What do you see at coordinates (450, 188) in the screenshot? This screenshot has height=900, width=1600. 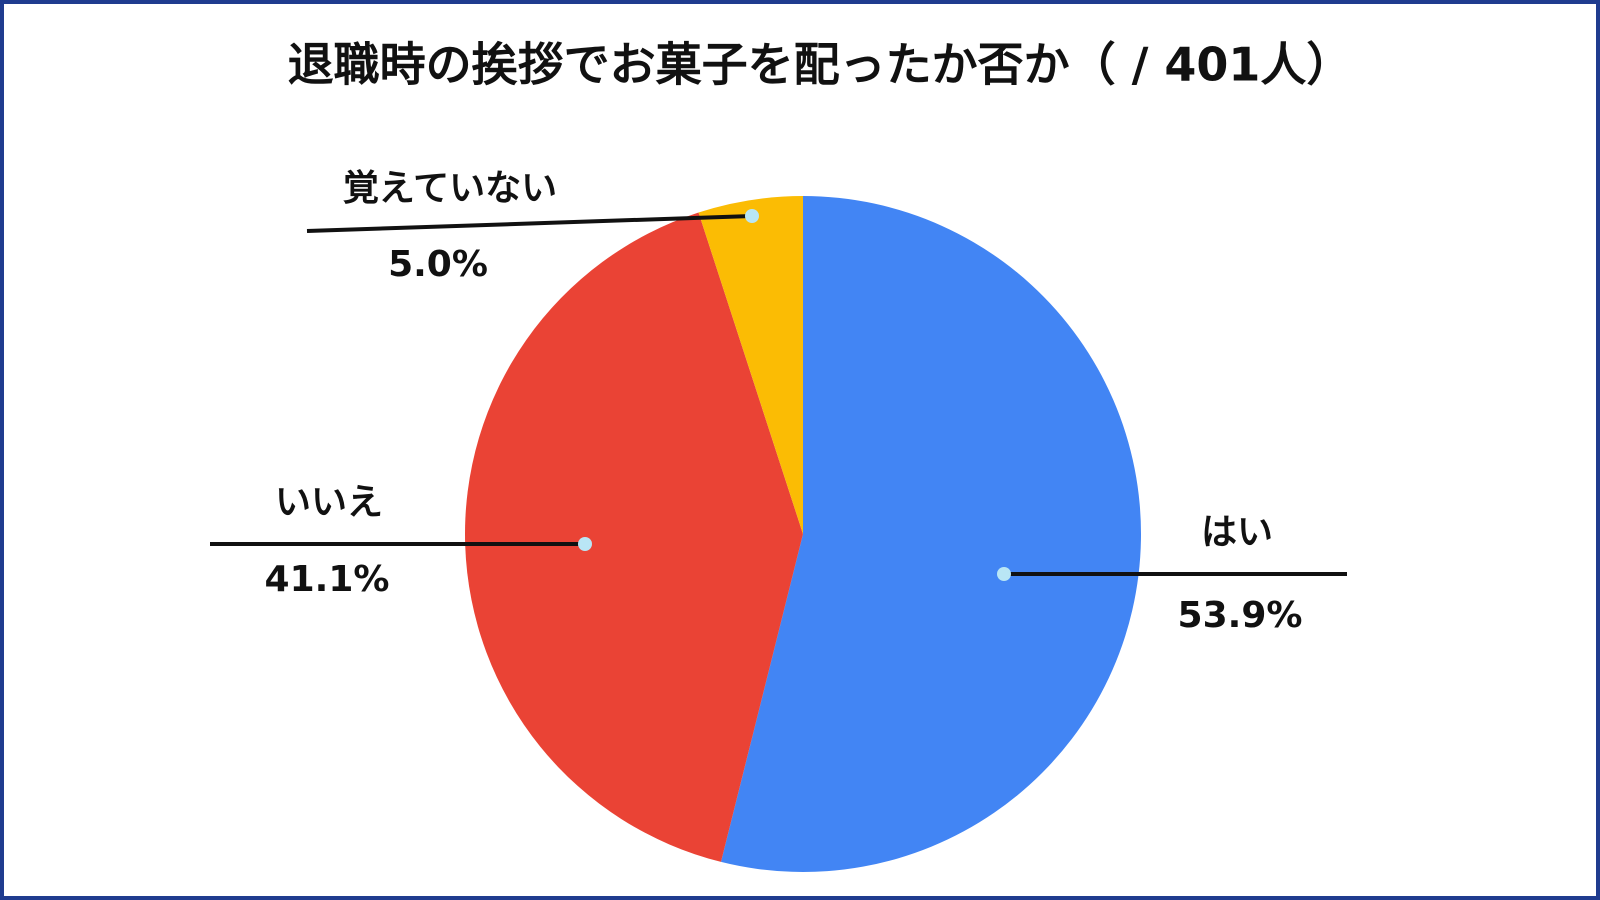 I see `slice-label: 覚えていない` at bounding box center [450, 188].